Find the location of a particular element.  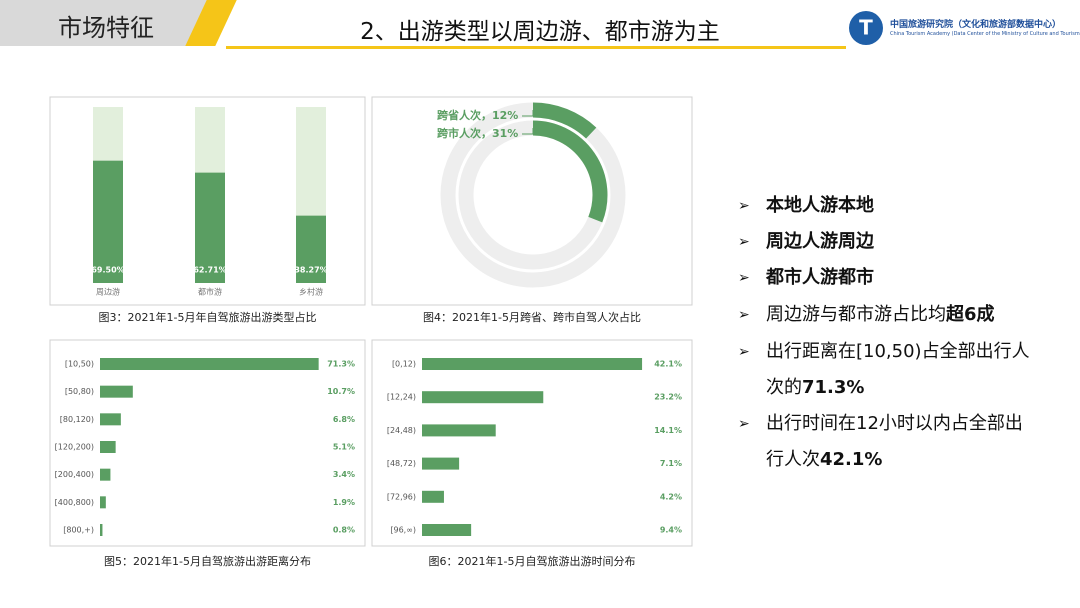

x-tick-label: 乡村游 is located at coordinates (311, 292).